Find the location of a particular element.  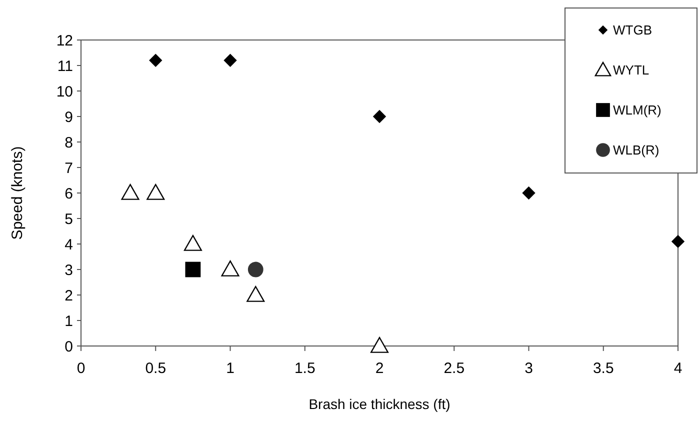

x-tick-label: 0 is located at coordinates (81, 368).